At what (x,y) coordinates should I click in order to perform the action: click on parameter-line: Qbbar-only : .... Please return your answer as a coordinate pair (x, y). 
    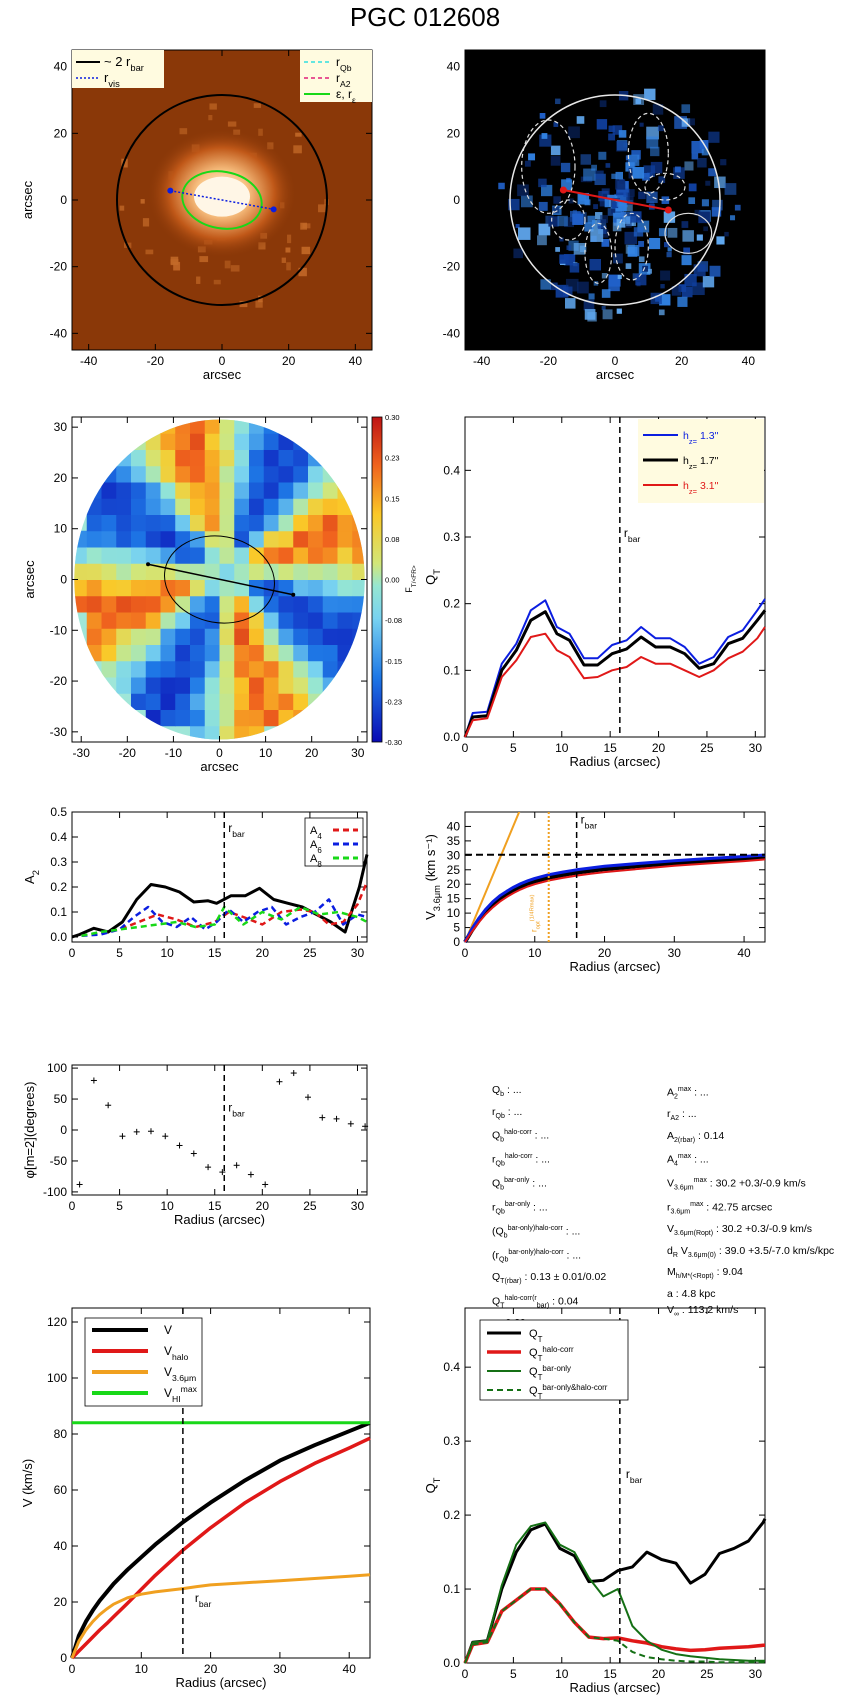
    Looking at the image, I should click on (519, 1184).